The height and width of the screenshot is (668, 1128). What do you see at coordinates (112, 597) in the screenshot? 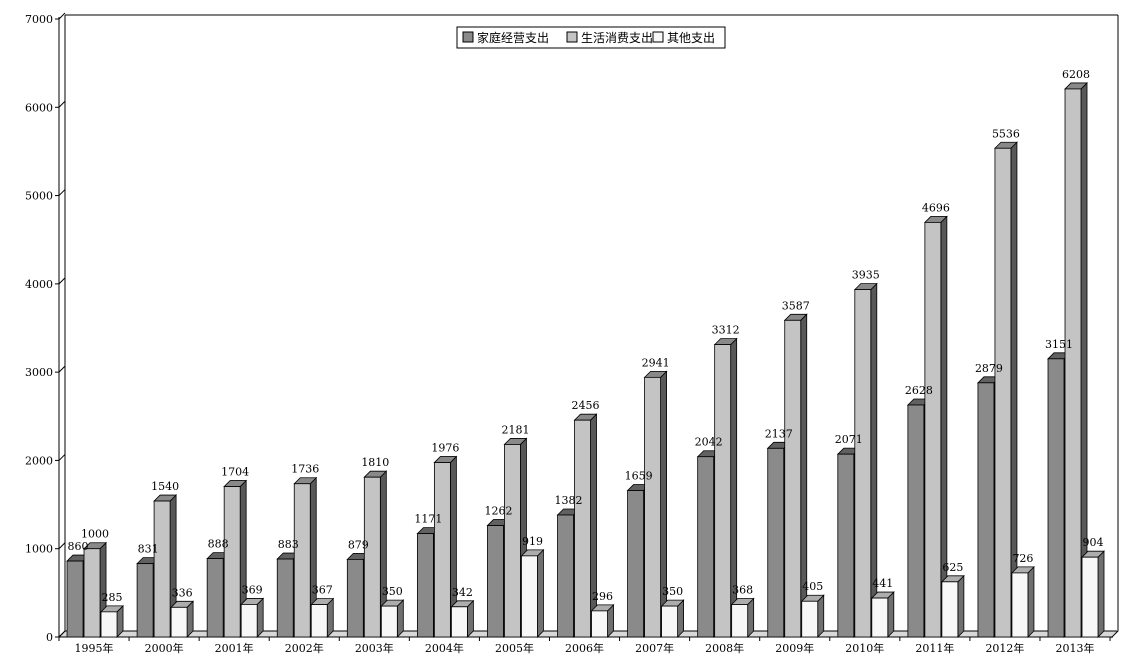
I see `data-label: 285` at bounding box center [112, 597].